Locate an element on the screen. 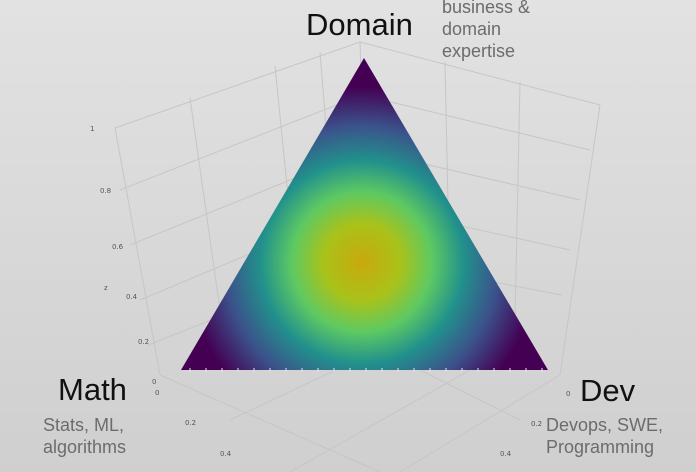 The height and width of the screenshot is (472, 696). y-tick: 0.2 is located at coordinates (536, 424).